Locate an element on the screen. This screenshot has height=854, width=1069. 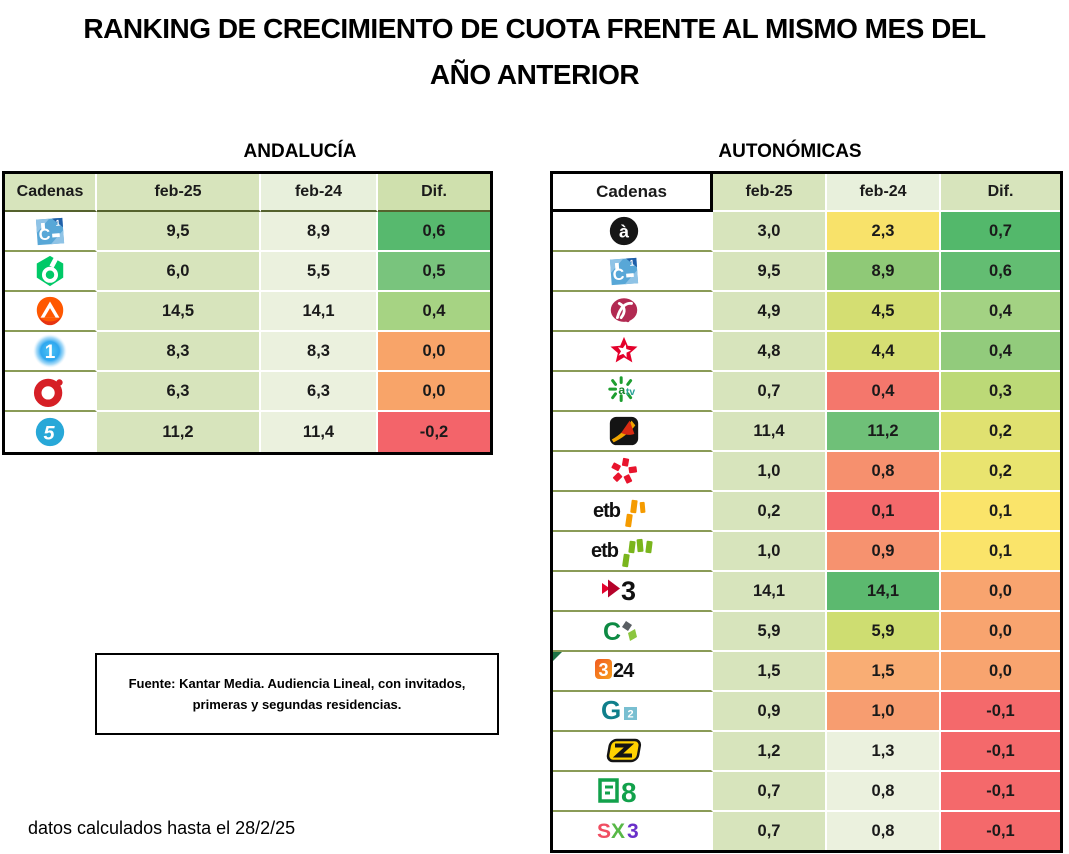
svg-text: 24 is located at coordinates (624, 671).